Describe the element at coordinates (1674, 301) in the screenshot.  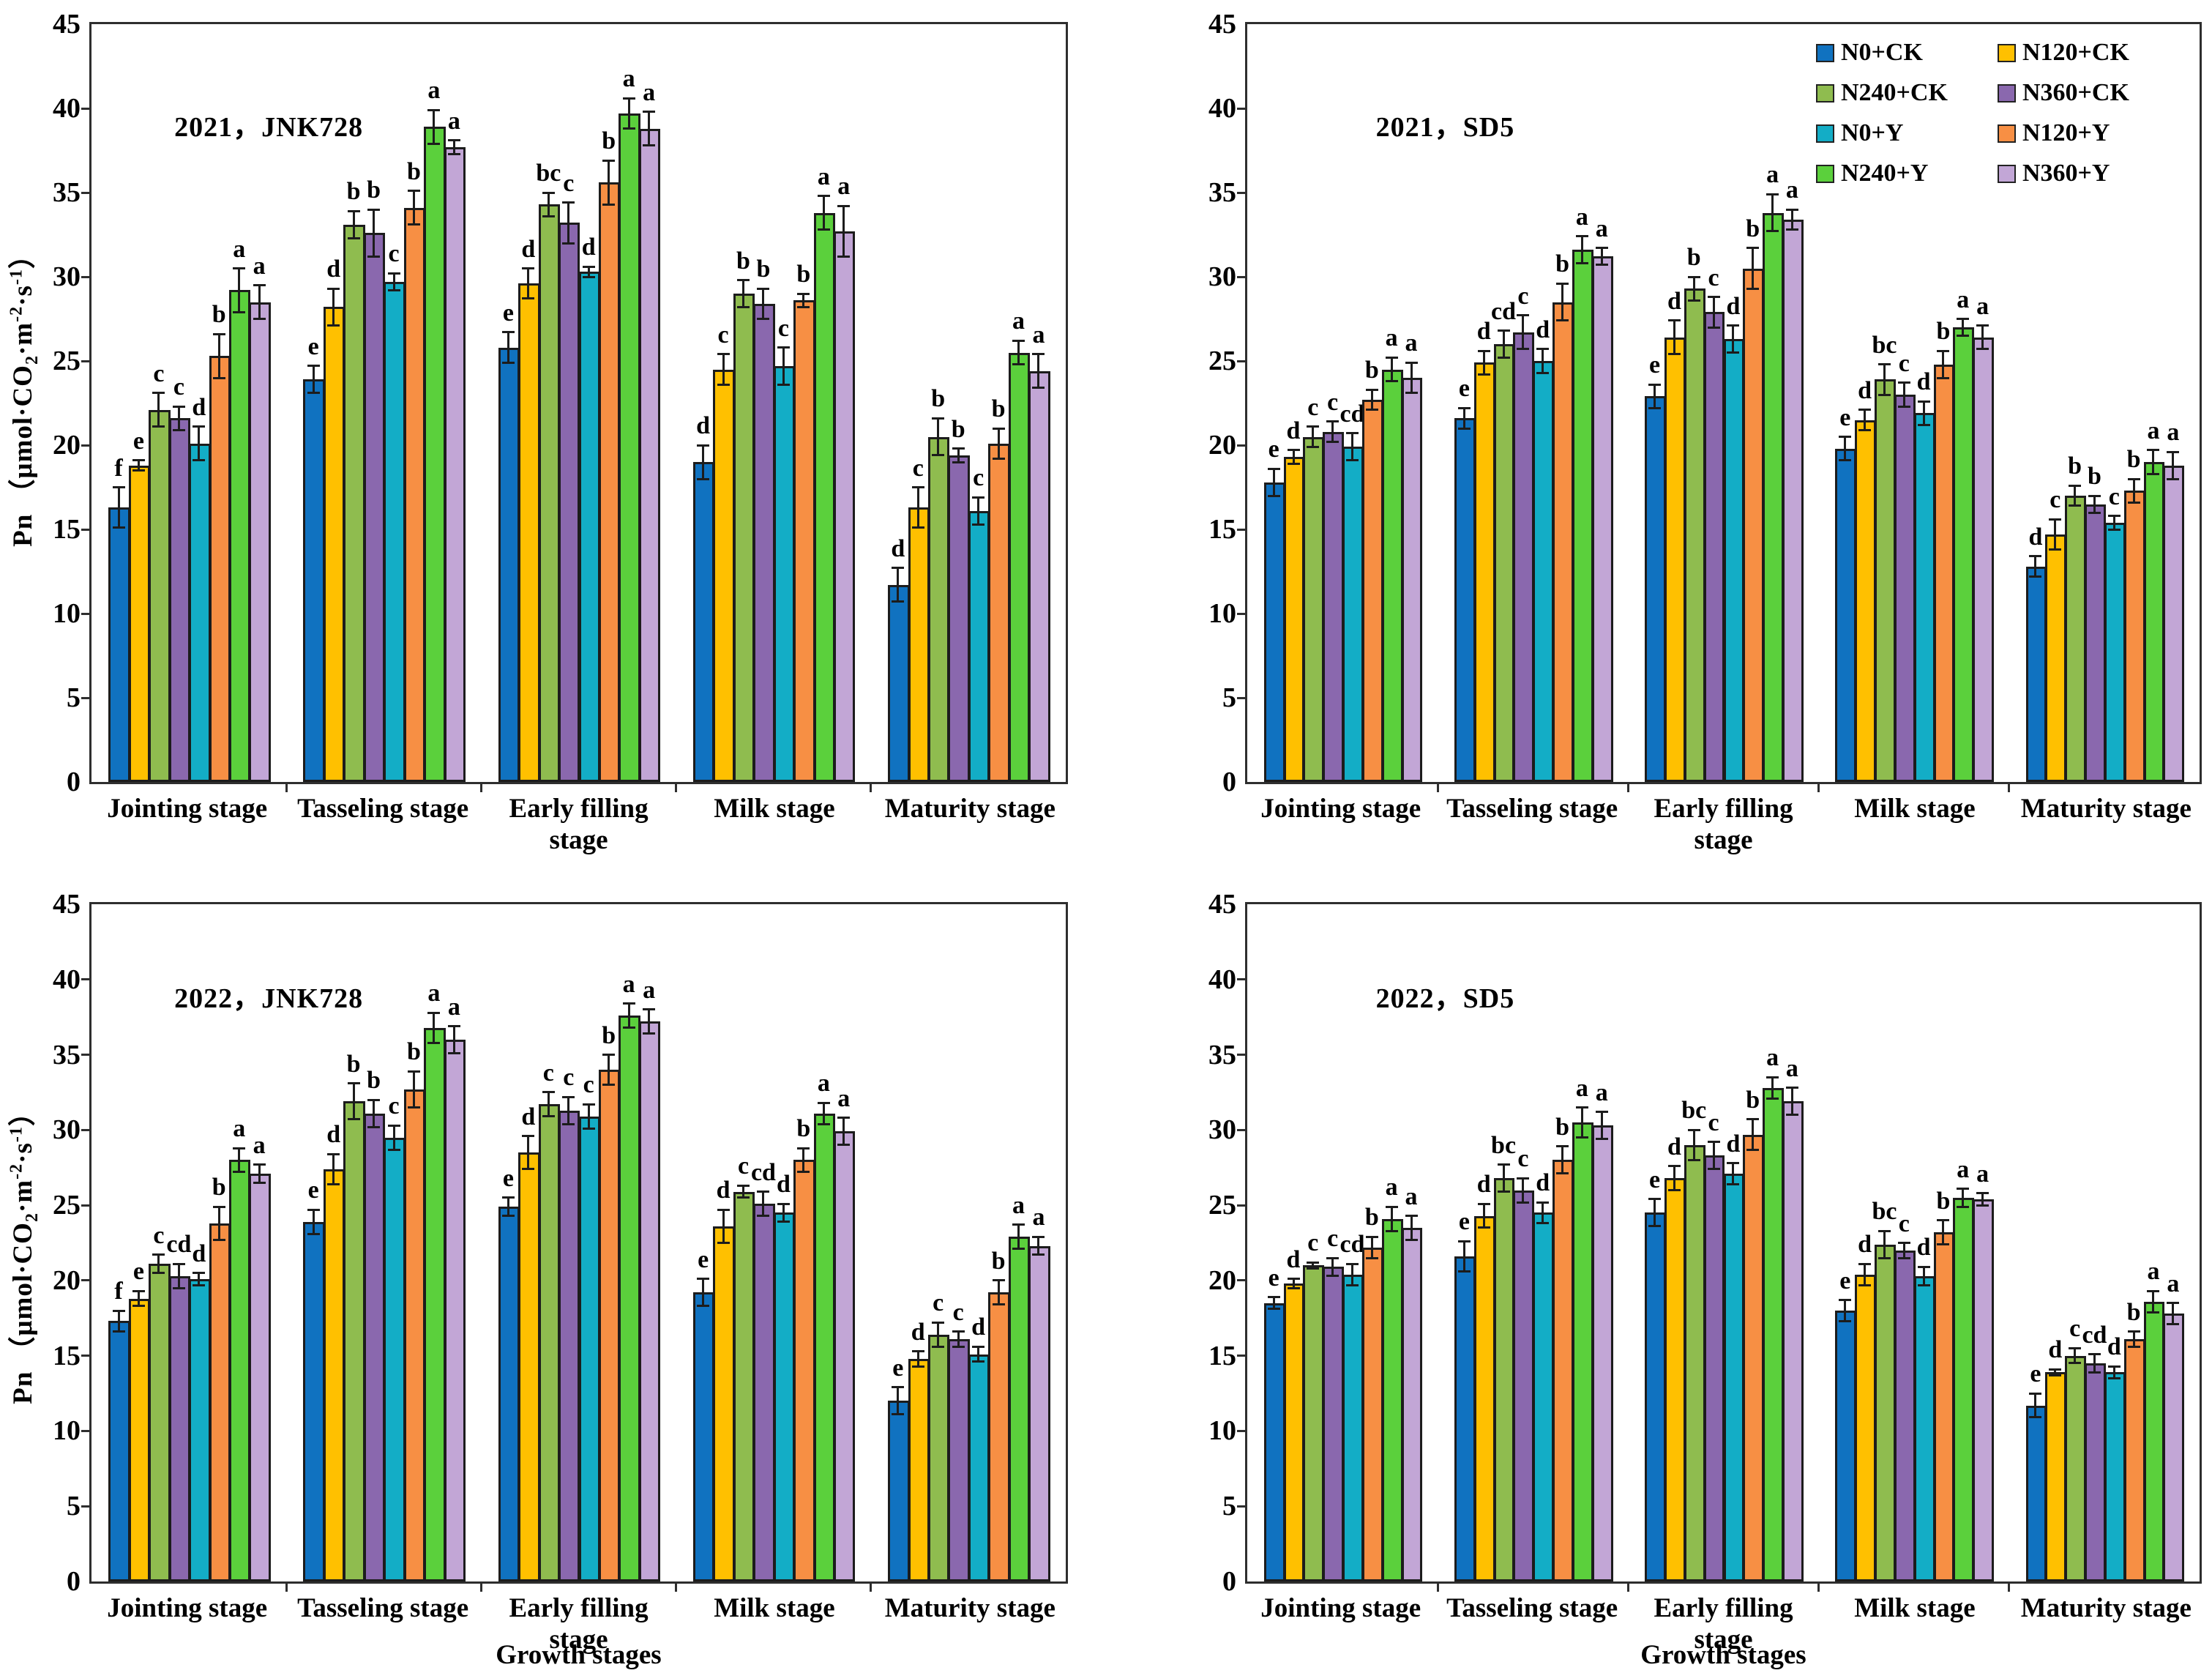
I see `significance-letter: d` at that location.